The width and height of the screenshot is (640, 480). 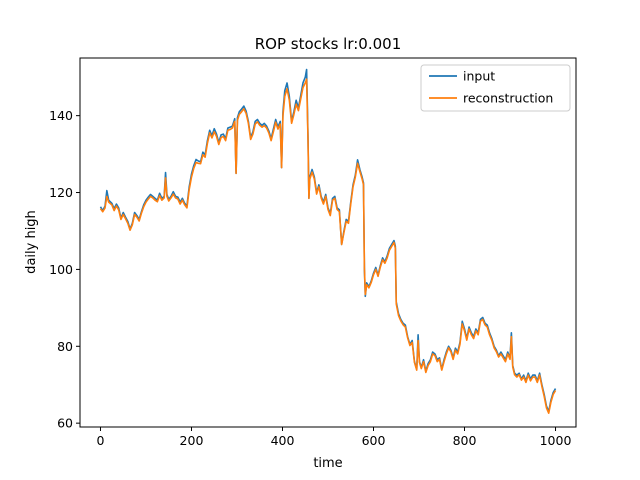 I want to click on x-axis-label: time, so click(x=327, y=463).